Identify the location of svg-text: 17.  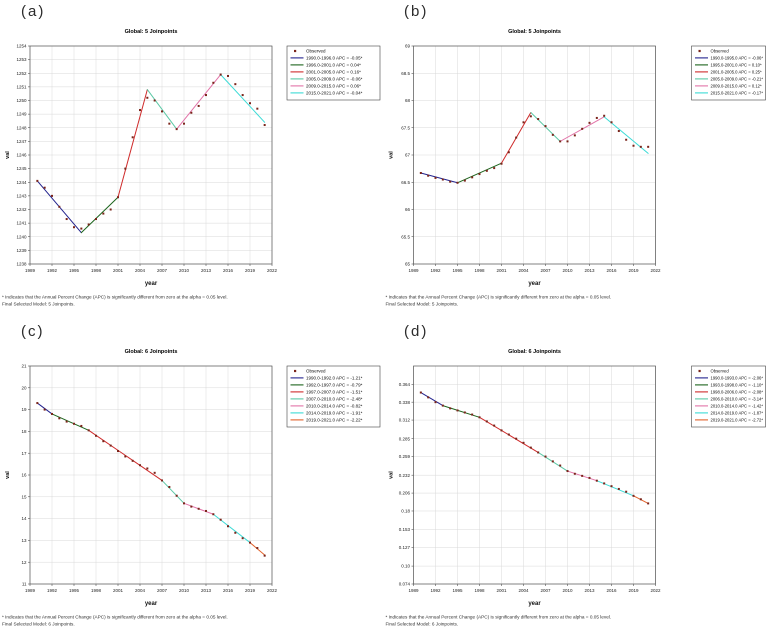
(24, 453).